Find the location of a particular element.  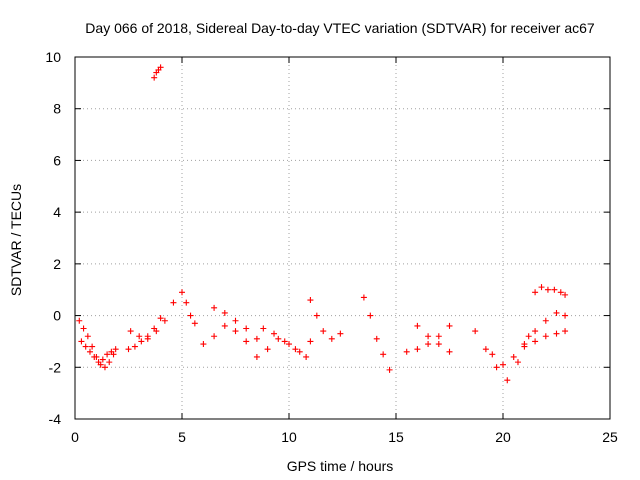

x-tick-label: 10 is located at coordinates (289, 437).